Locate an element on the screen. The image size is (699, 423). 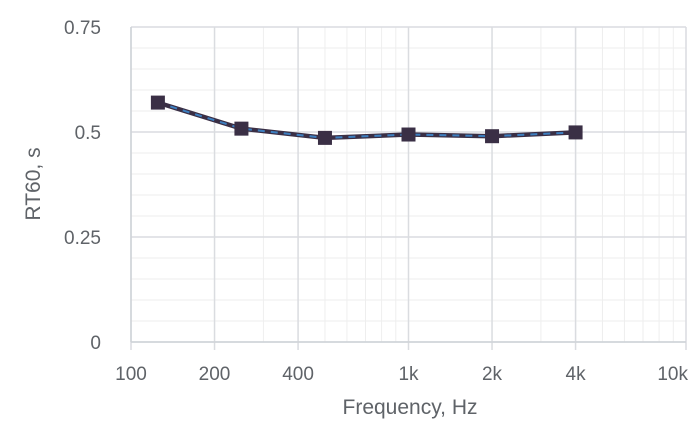
x-axis-ticks: 100 200 400 1k 2k 4k 10k is located at coordinates (401, 374).